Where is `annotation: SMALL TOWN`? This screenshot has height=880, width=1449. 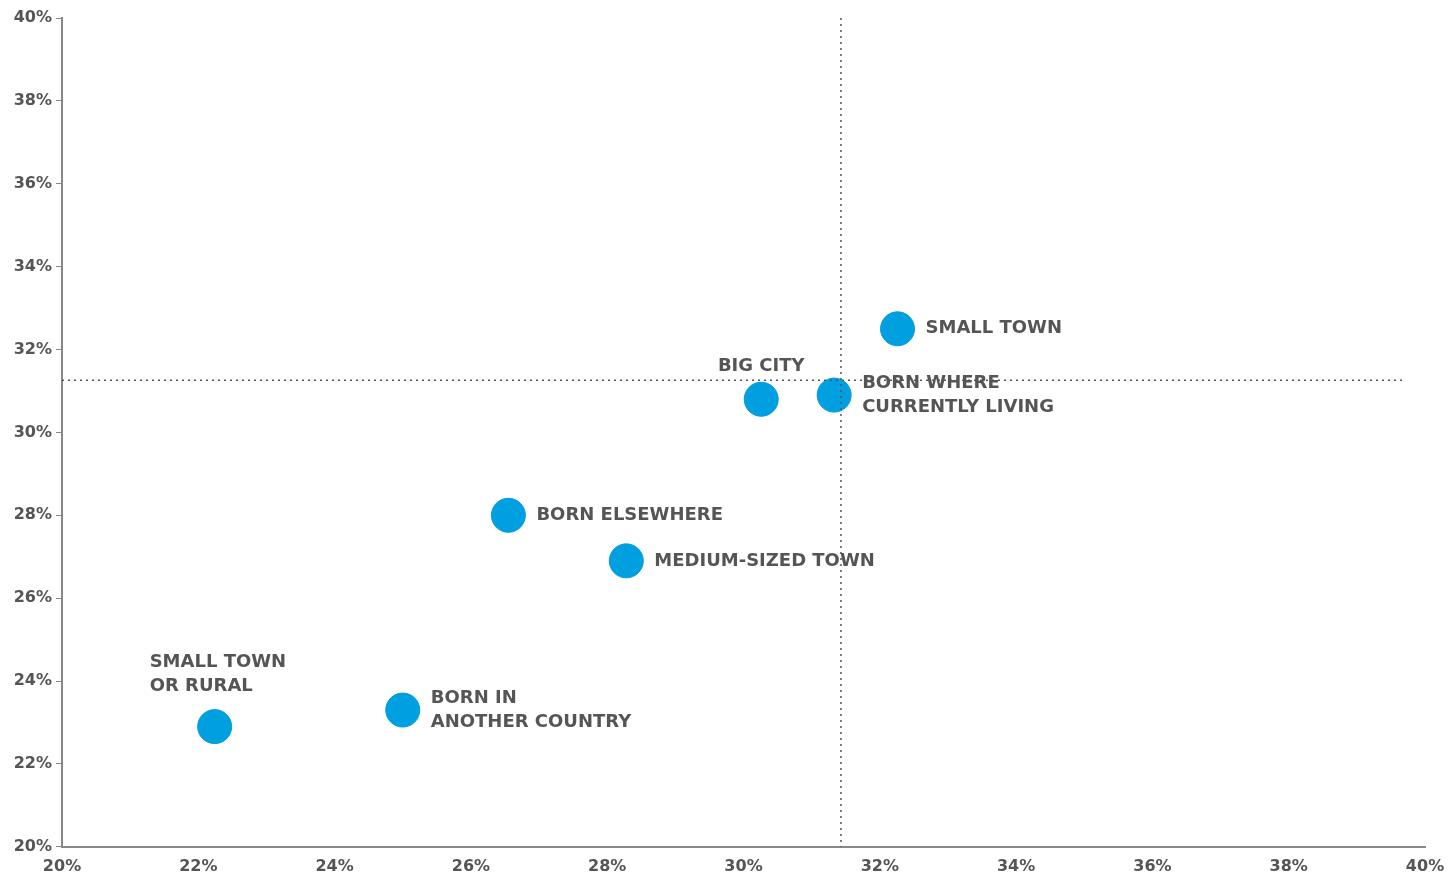
annotation: SMALL TOWN is located at coordinates (994, 327).